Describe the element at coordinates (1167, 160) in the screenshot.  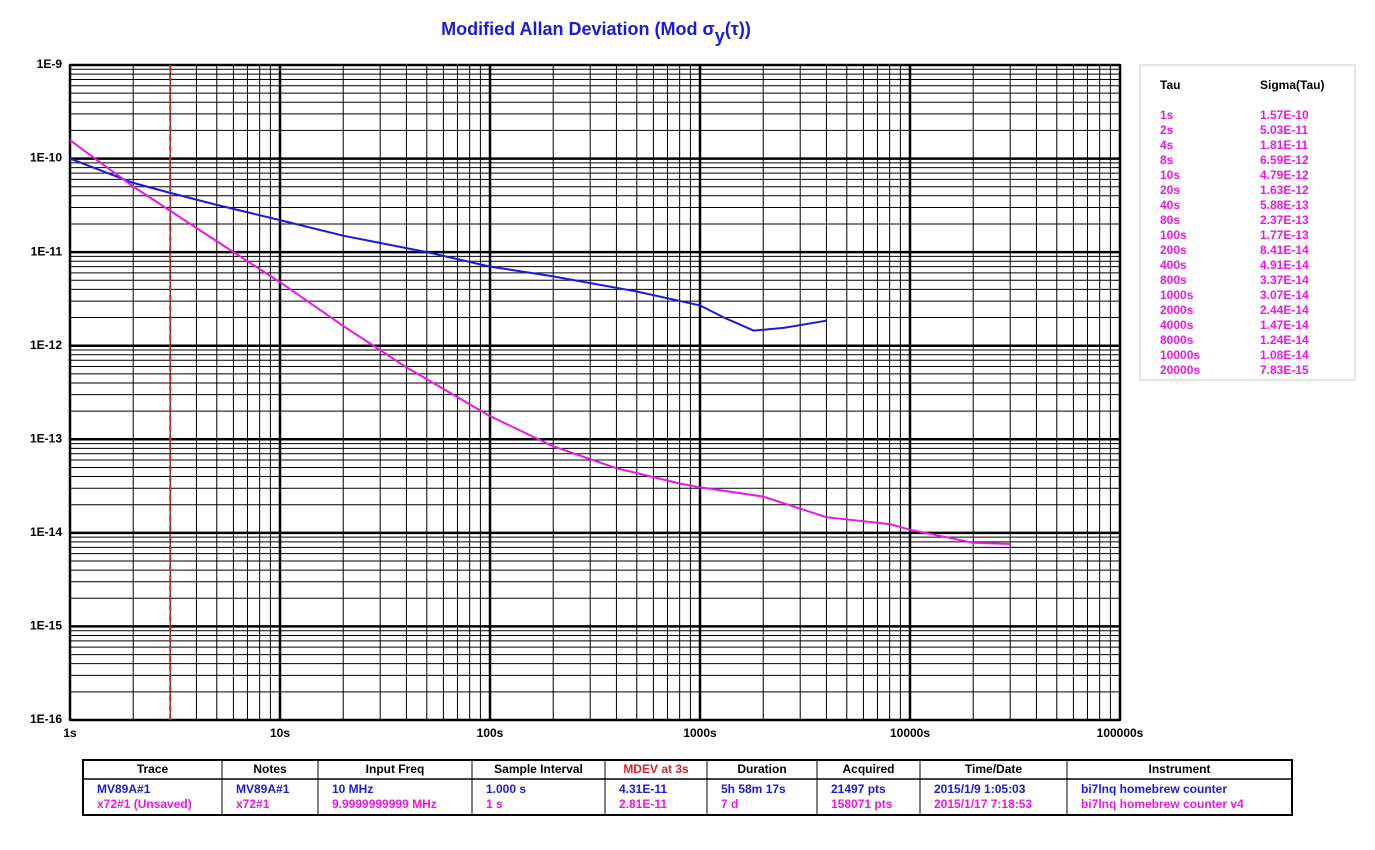
I see `tau-cell: 8s` at that location.